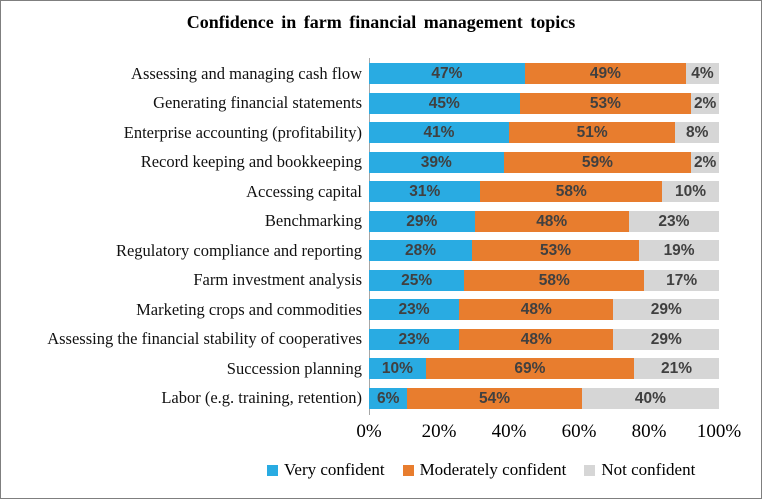 Image resolution: width=762 pixels, height=499 pixels. I want to click on legend-swatch-not-confident, so click(590, 470).